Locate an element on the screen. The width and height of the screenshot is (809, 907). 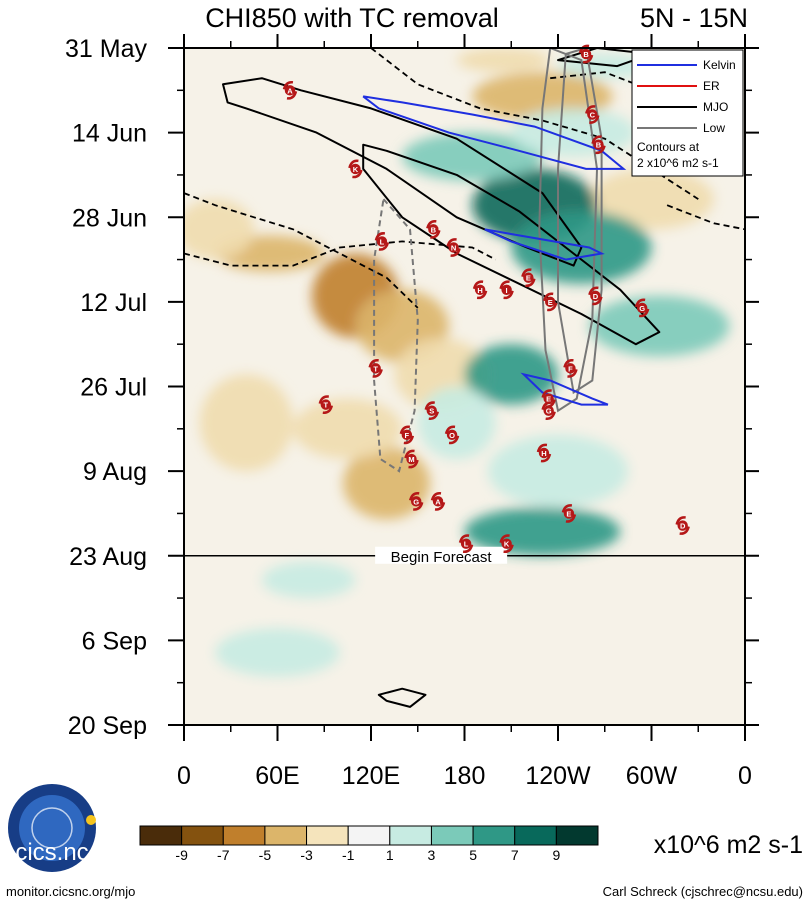
forecast-label: Begin Forecast is located at coordinates (442, 557).